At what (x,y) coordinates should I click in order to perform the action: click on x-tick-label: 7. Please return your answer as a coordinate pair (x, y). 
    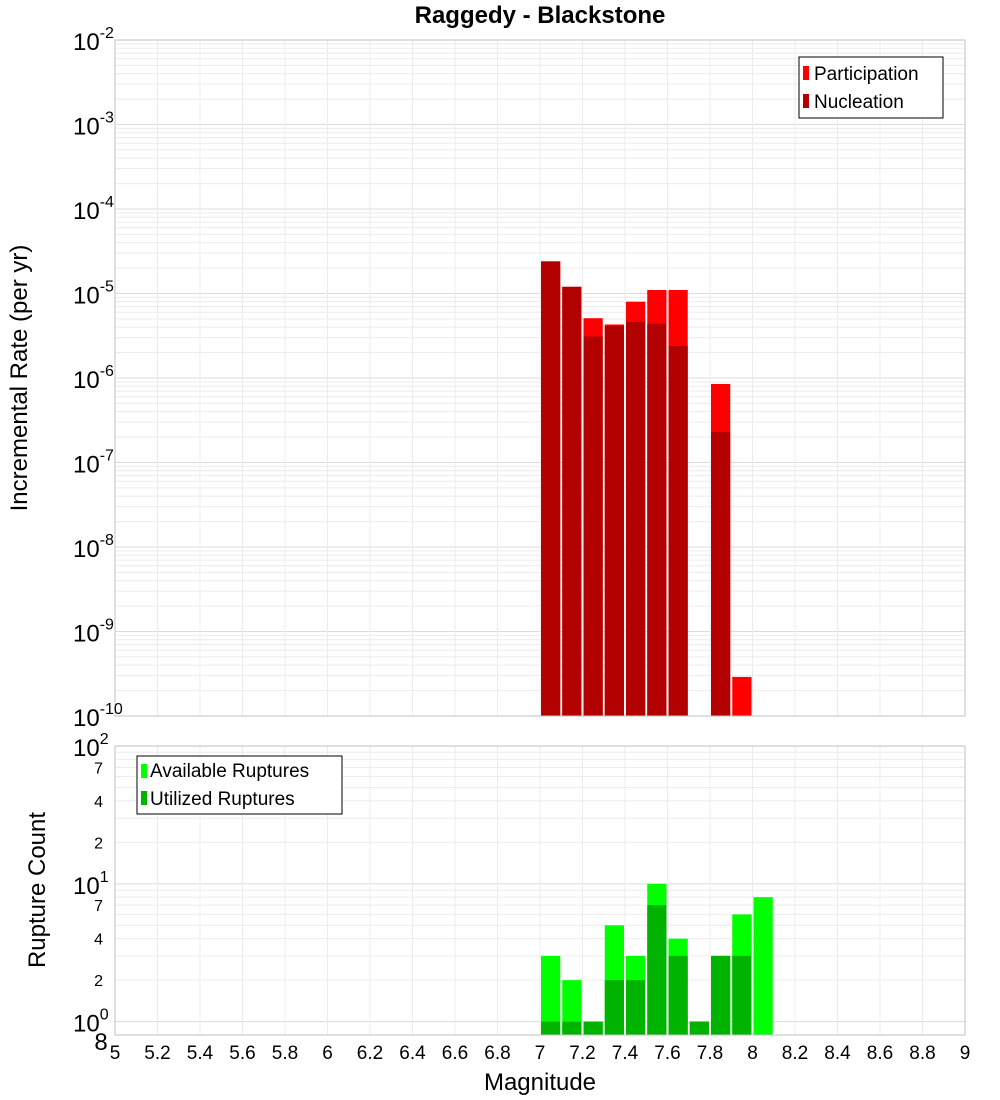
    Looking at the image, I should click on (540, 1053).